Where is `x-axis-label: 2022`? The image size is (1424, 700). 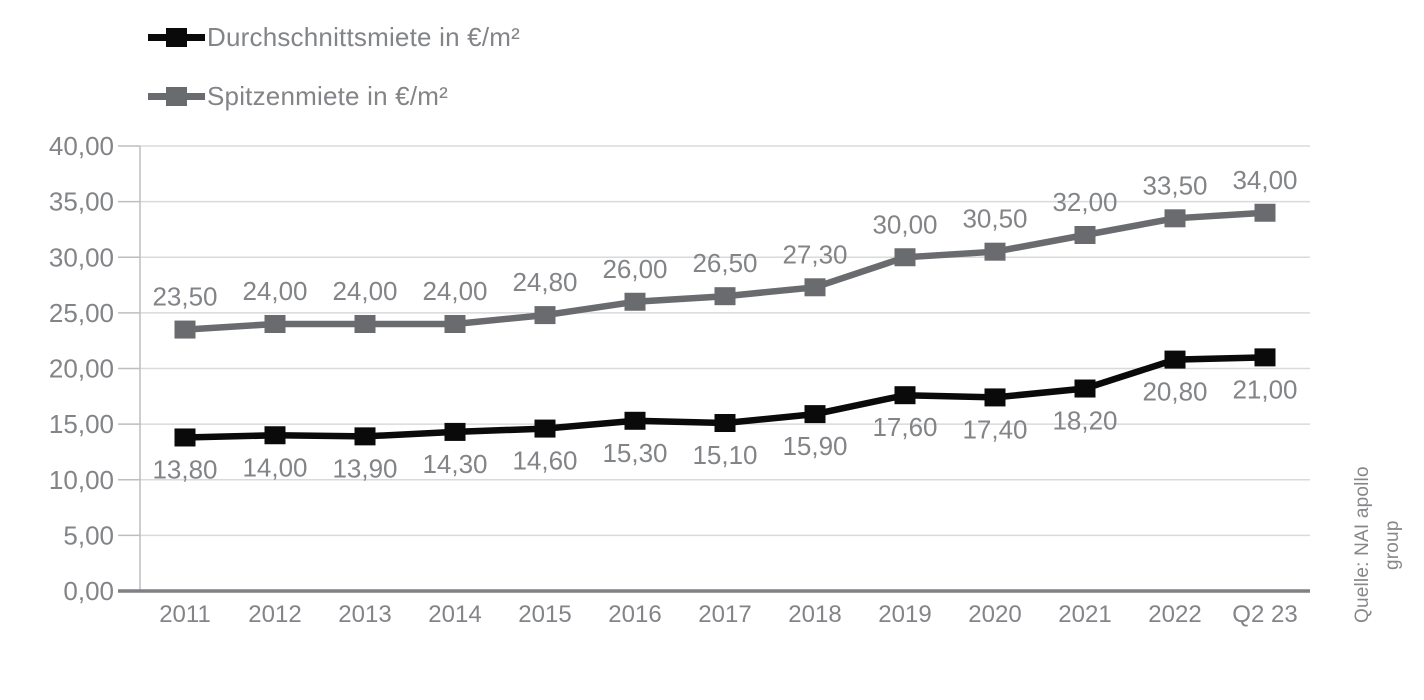
x-axis-label: 2022 is located at coordinates (1174, 614).